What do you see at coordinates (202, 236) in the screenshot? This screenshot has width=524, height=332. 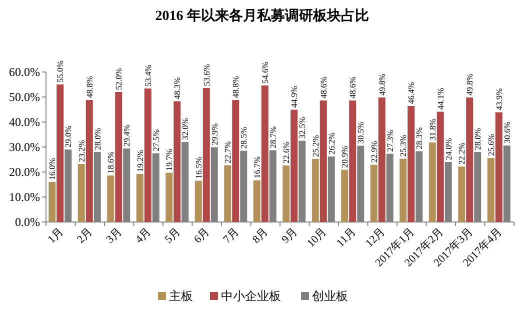 I see `x-tick-label: 6月` at bounding box center [202, 236].